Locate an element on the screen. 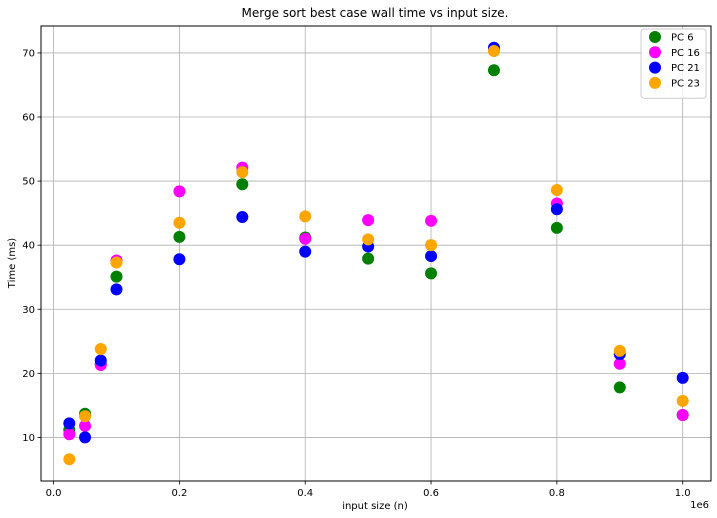 This screenshot has height=518, width=717. x-axis-title: input size (n) is located at coordinates (375, 506).